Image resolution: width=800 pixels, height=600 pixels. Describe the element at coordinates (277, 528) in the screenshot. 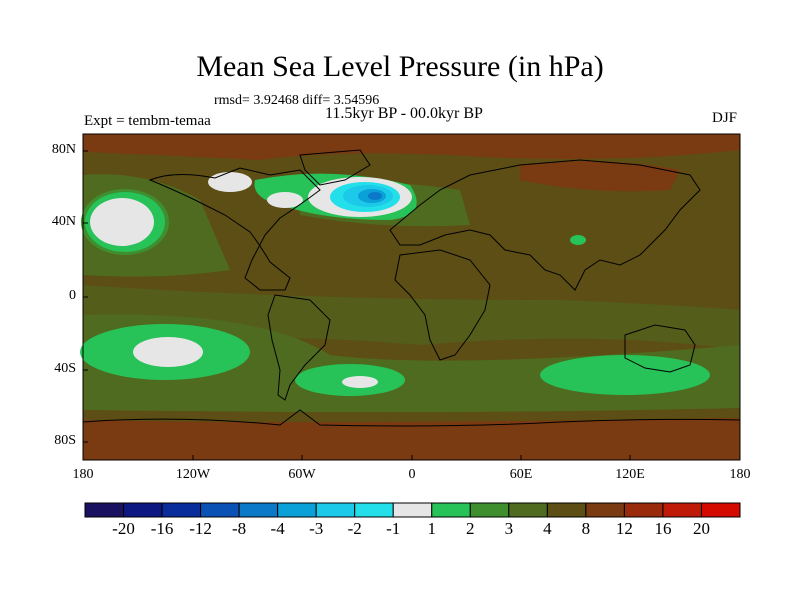

I see `colorbar-label: -4` at that location.